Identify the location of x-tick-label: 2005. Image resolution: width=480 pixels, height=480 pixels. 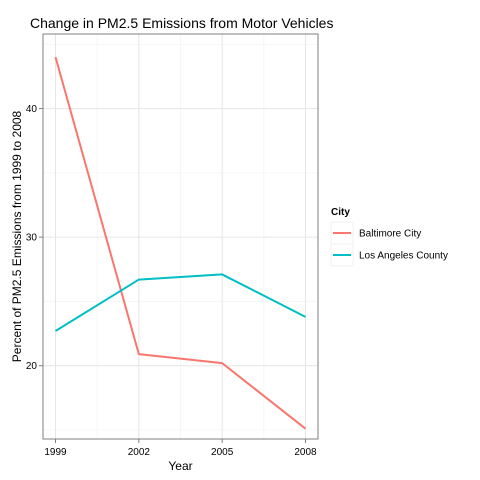
(222, 452).